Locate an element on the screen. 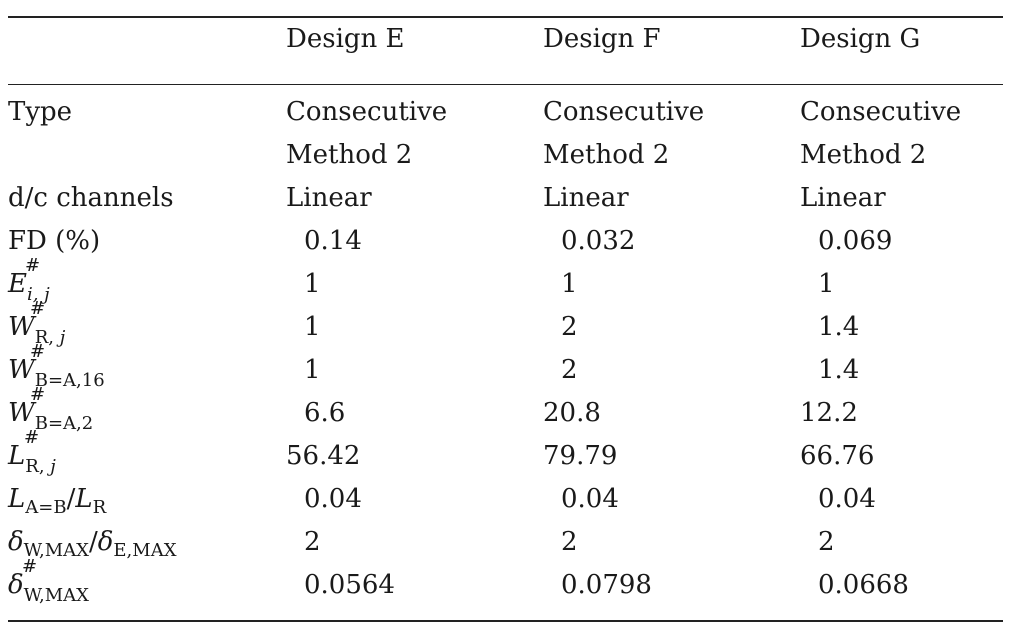  cell-delta-ratio-g: 2 is located at coordinates (826, 542).